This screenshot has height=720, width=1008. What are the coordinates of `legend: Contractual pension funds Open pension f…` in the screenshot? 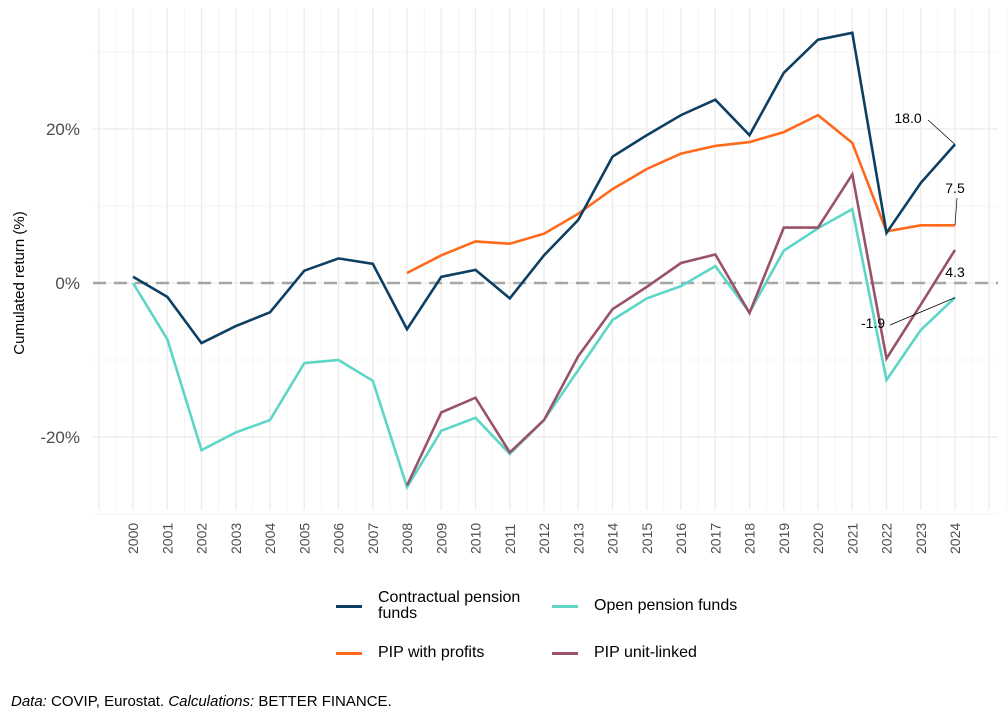 It's located at (556, 628).